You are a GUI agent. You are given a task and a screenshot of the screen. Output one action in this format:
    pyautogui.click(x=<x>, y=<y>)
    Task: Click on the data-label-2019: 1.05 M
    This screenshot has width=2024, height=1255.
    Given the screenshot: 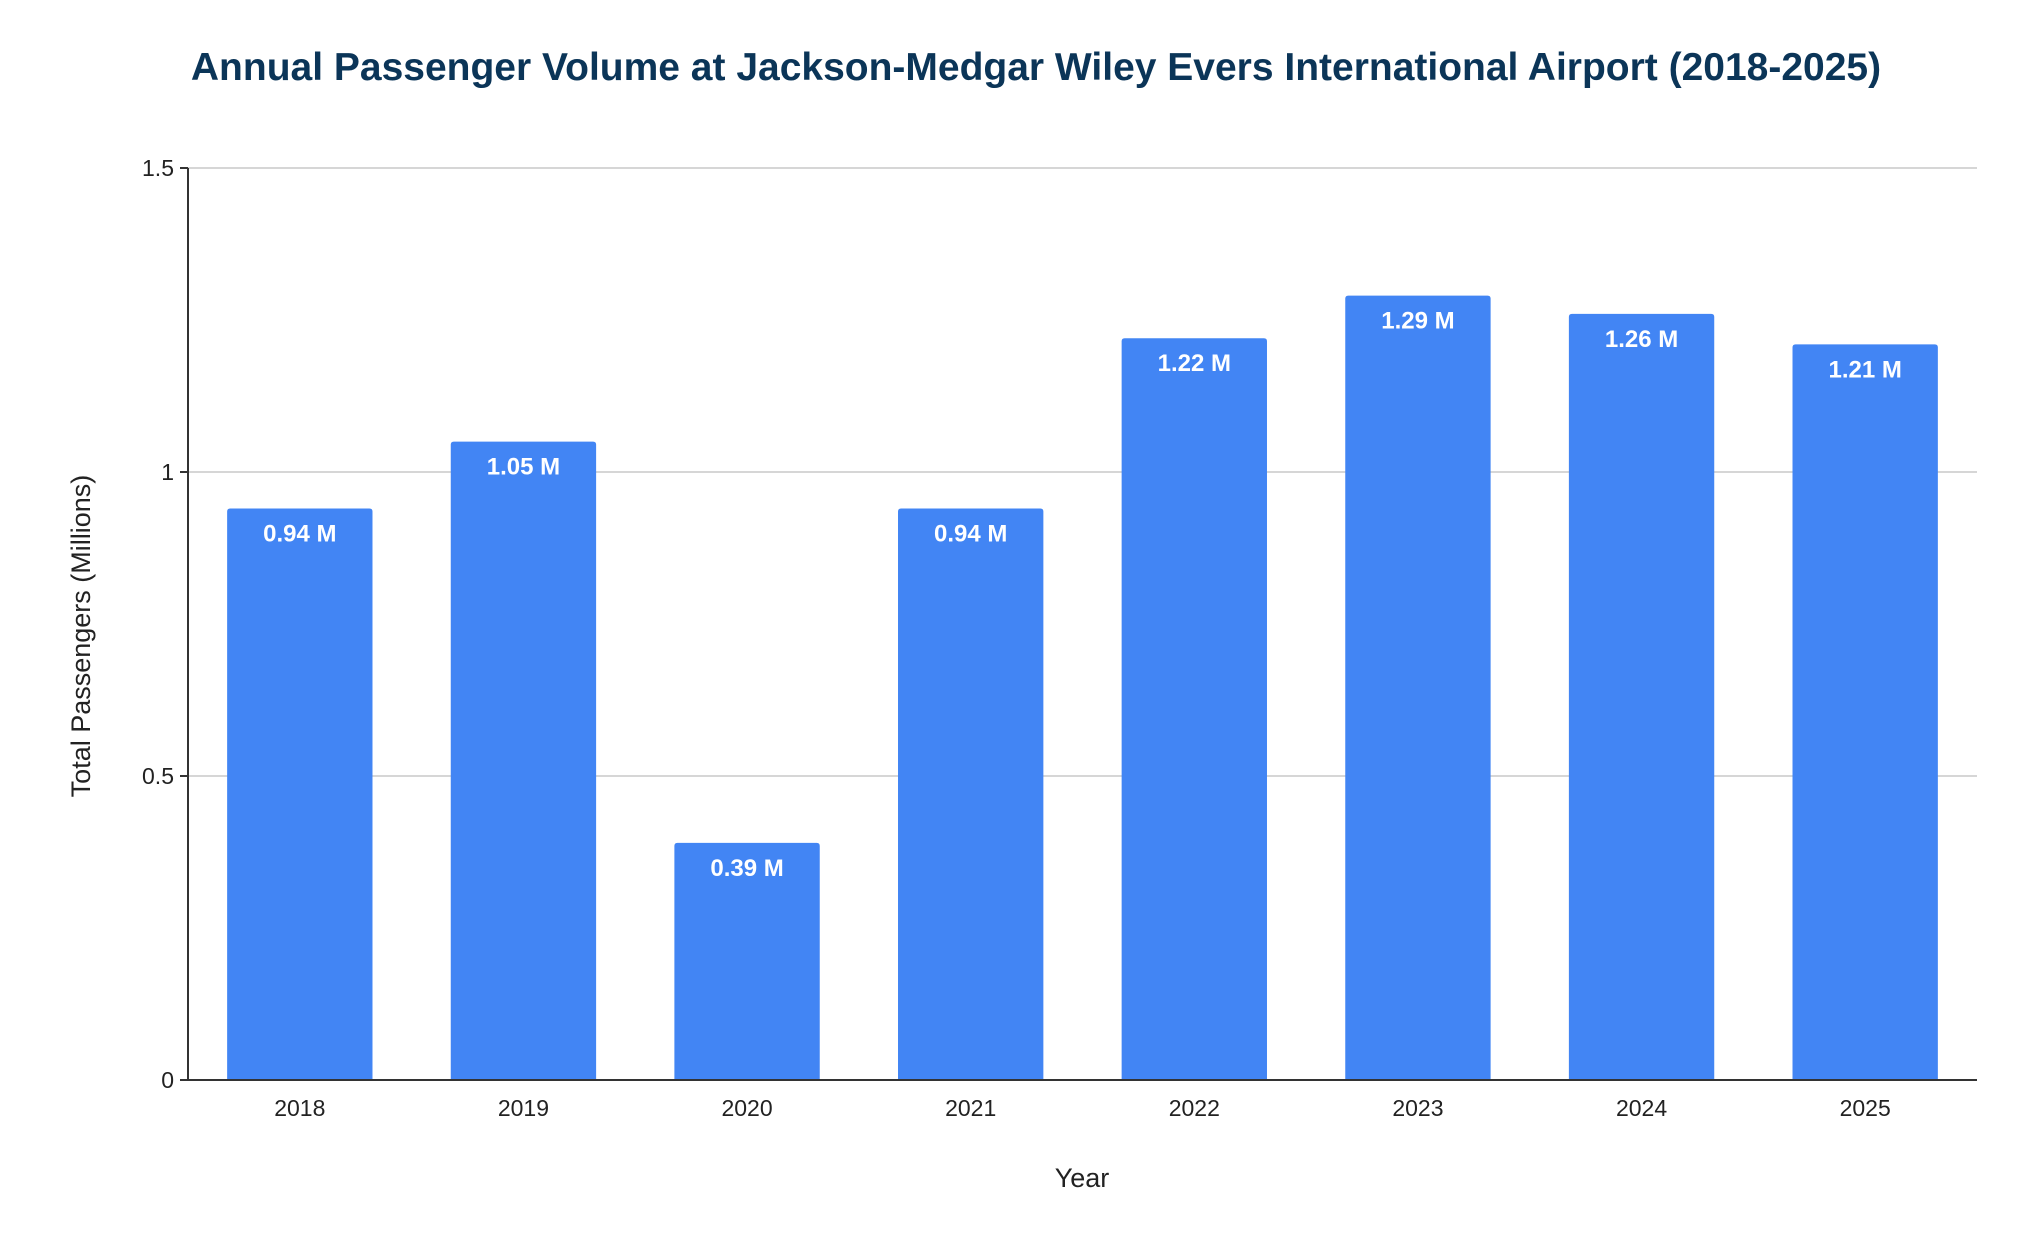 What is the action you would take?
    pyautogui.click(x=523, y=467)
    